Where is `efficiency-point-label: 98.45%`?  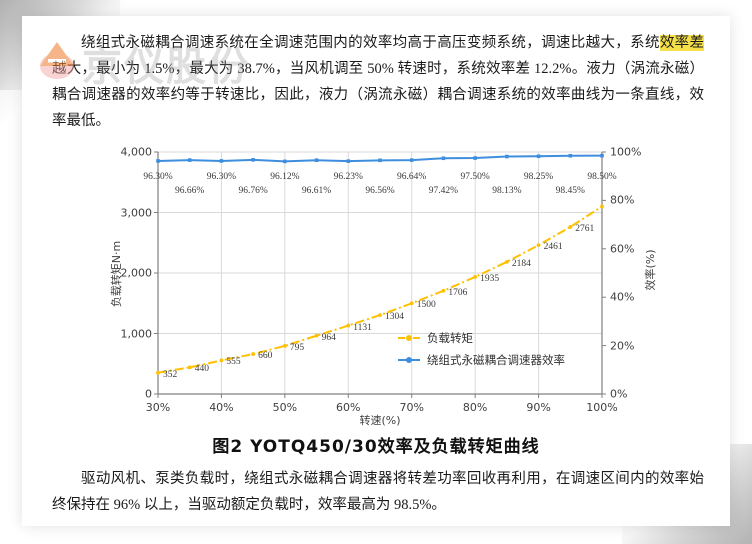 efficiency-point-label: 98.45% is located at coordinates (570, 191).